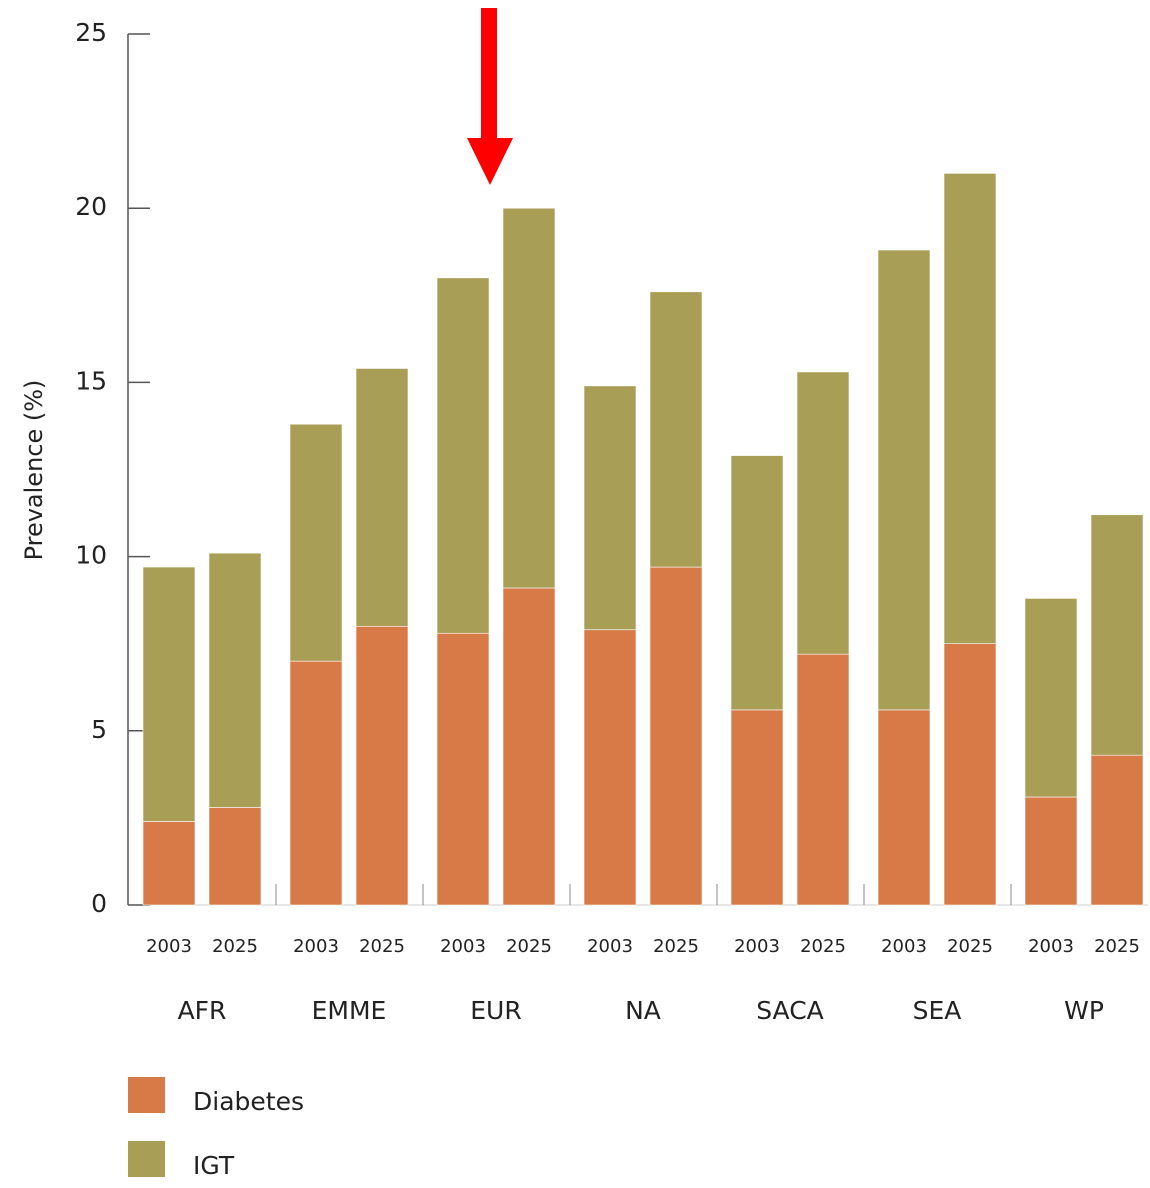  Describe the element at coordinates (91, 206) in the screenshot. I see `y-tick-label: 20` at that location.